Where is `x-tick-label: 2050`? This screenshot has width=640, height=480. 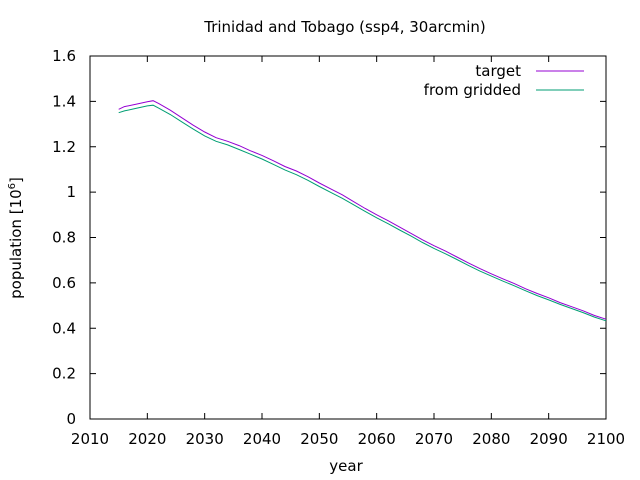 x-tick-label: 2050 is located at coordinates (319, 439).